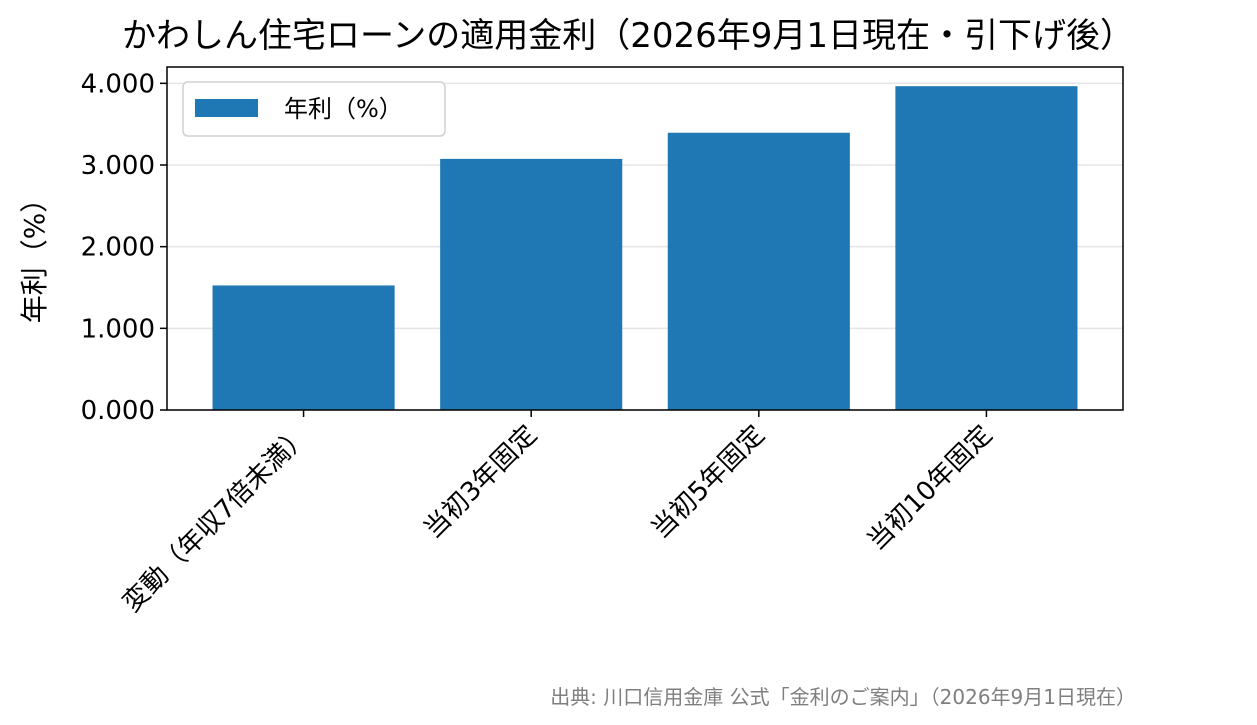  Describe the element at coordinates (843, 697) in the screenshot. I see `source-note: 出典: 川口信用金庫 公式「金利のご案内」（2026年9月1日現在）` at that location.